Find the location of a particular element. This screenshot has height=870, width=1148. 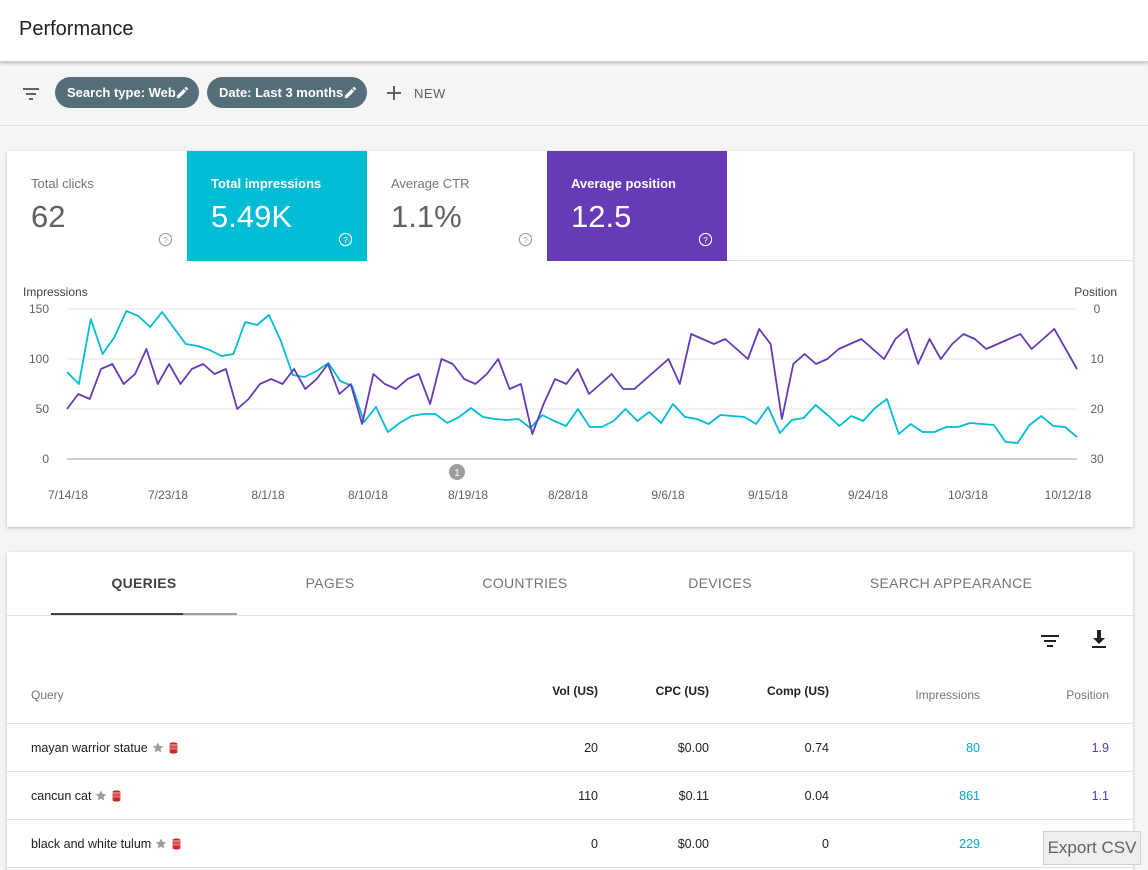

left-tick-label: 0 is located at coordinates (45, 459).